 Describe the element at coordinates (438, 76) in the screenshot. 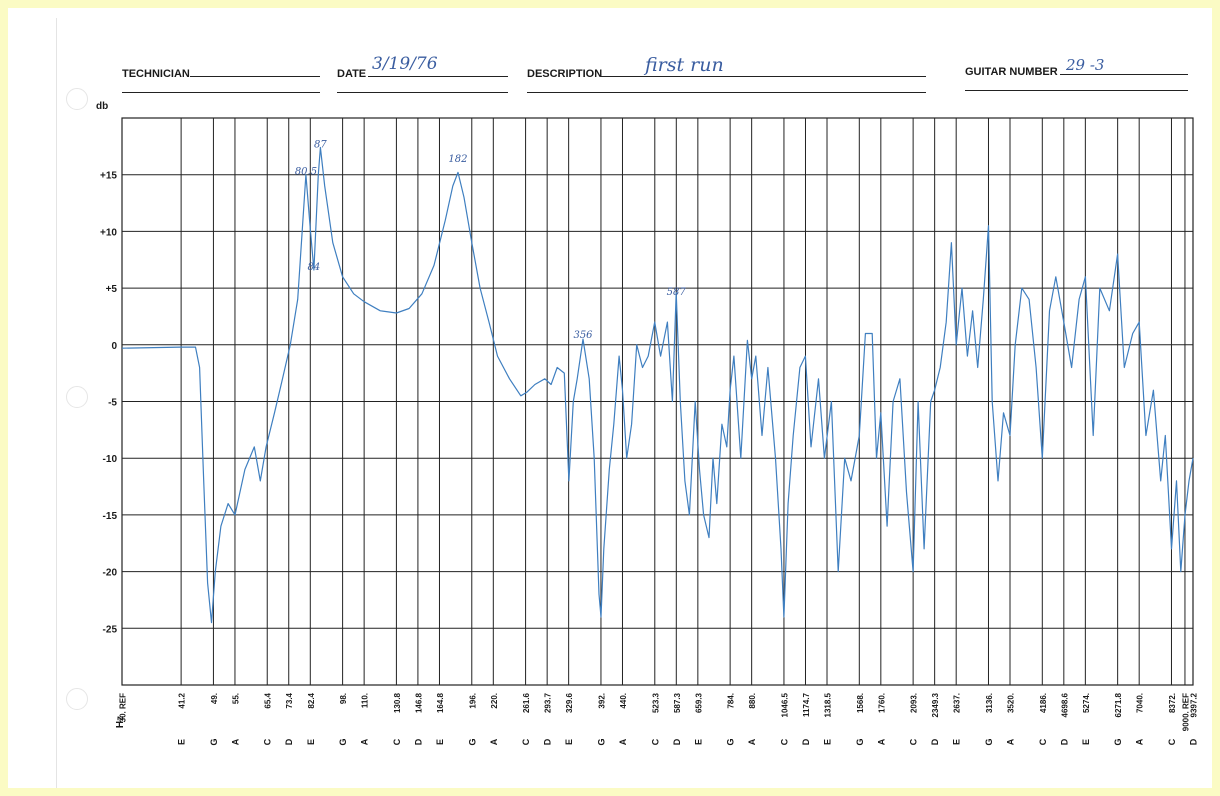

I see `date-underline` at that location.